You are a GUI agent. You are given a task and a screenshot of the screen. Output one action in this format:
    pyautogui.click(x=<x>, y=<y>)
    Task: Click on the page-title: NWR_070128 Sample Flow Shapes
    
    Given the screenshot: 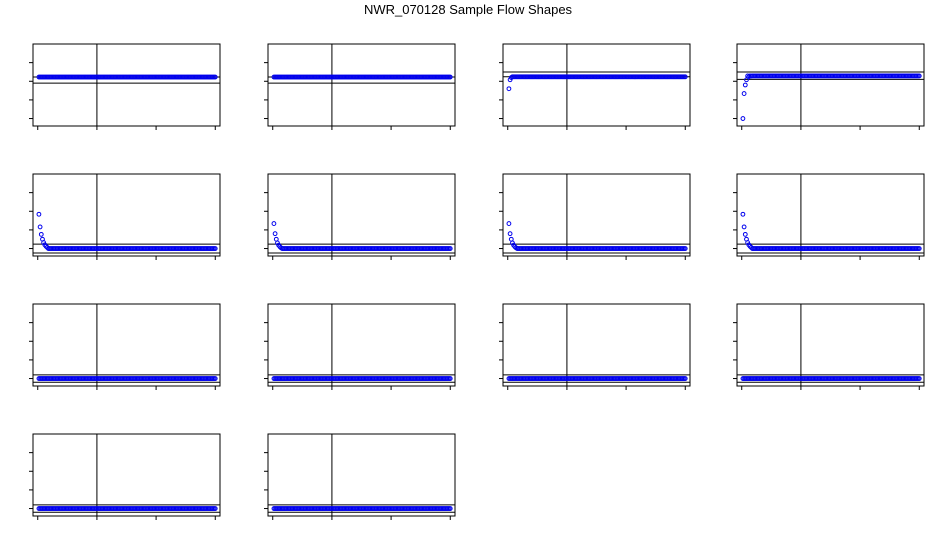 What is the action you would take?
    pyautogui.click(x=468, y=9)
    